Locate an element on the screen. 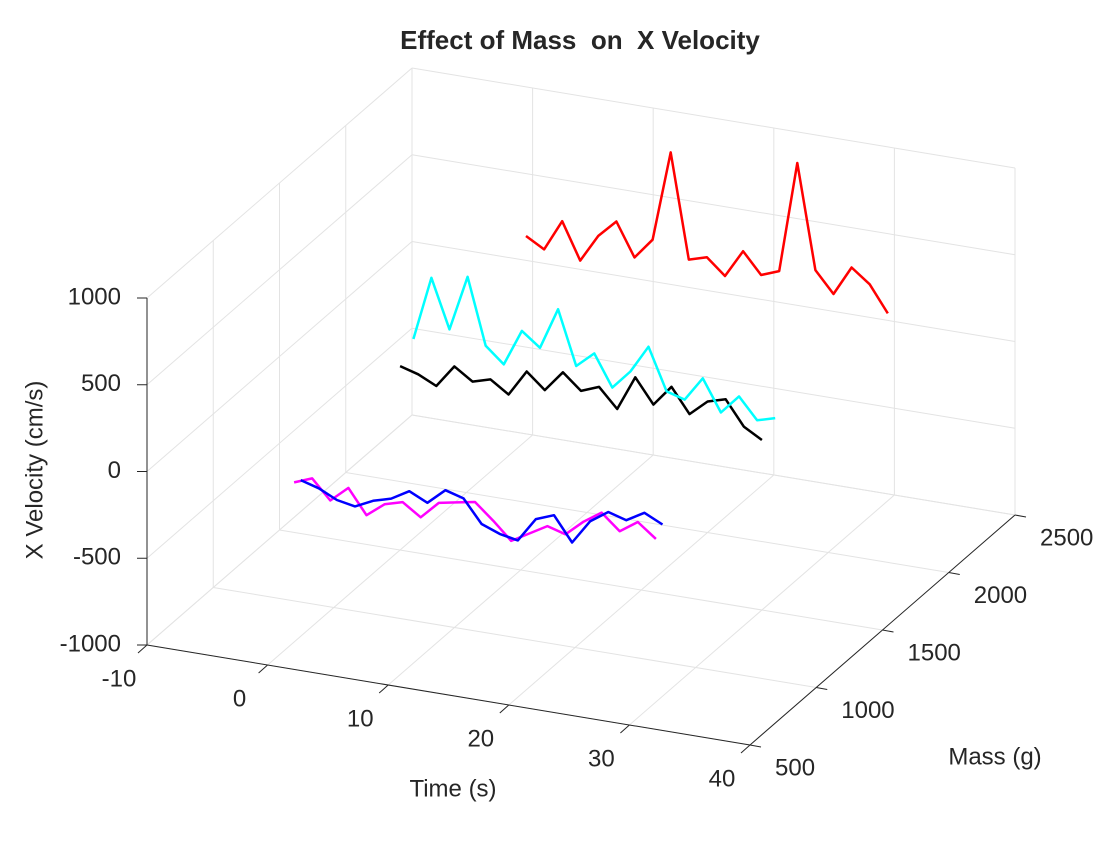 The height and width of the screenshot is (845, 1120). y-axis-title: Mass (g) is located at coordinates (994, 756).